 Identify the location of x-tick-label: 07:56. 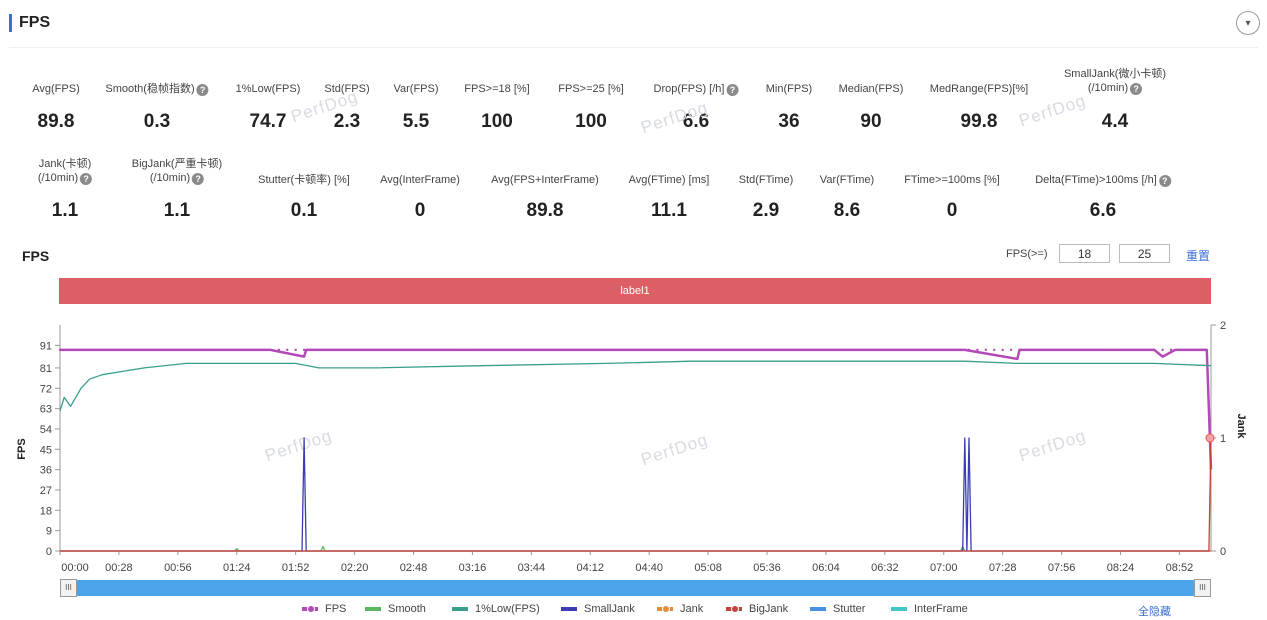
(1062, 567).